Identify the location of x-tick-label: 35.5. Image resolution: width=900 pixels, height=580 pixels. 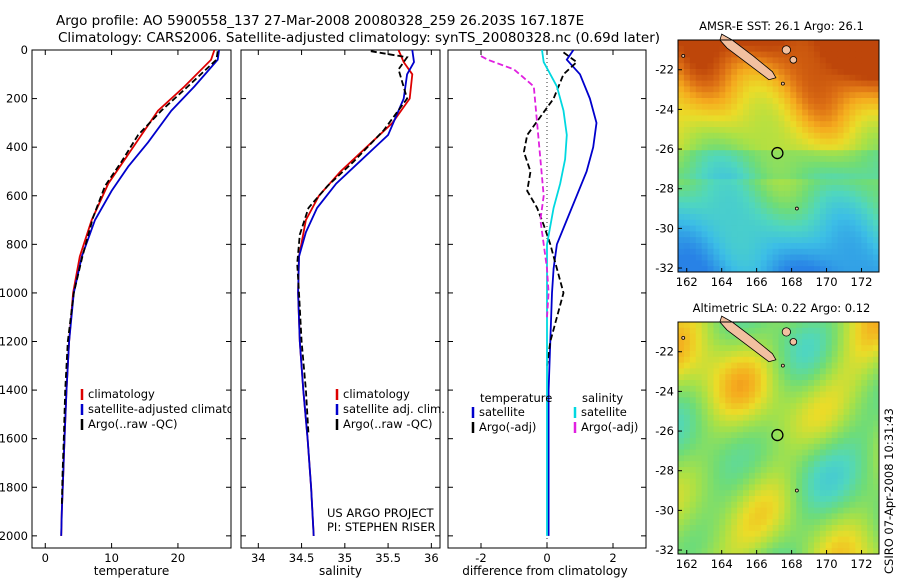
(388, 558).